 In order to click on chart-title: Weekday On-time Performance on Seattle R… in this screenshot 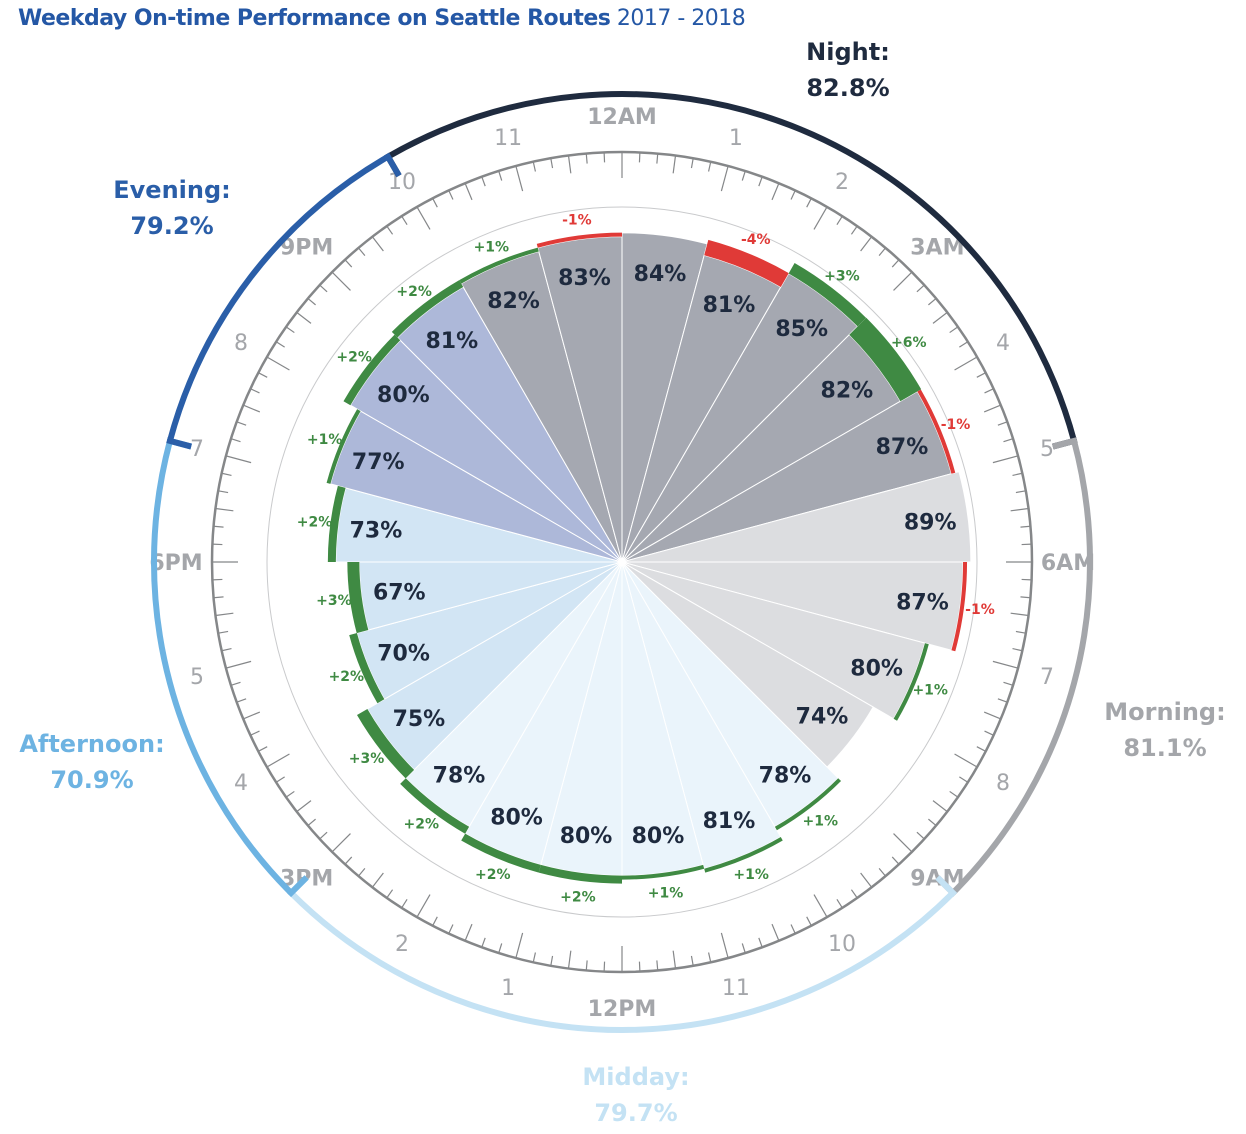, I will do `click(382, 18)`.